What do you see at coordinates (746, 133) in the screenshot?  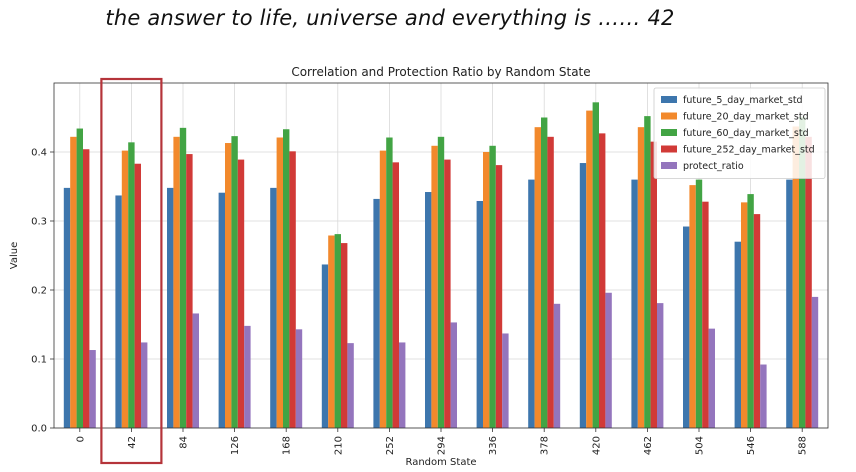 I see `legend-label: future_60_day_market_std` at bounding box center [746, 133].